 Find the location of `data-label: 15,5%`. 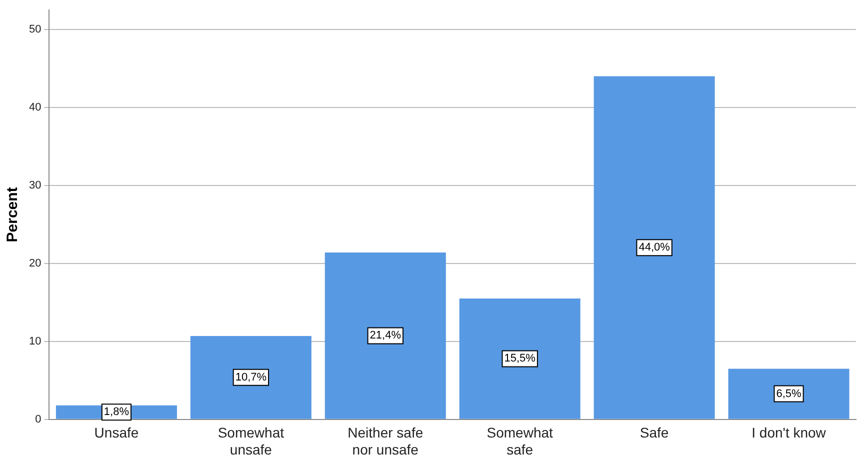

data-label: 15,5% is located at coordinates (520, 358).